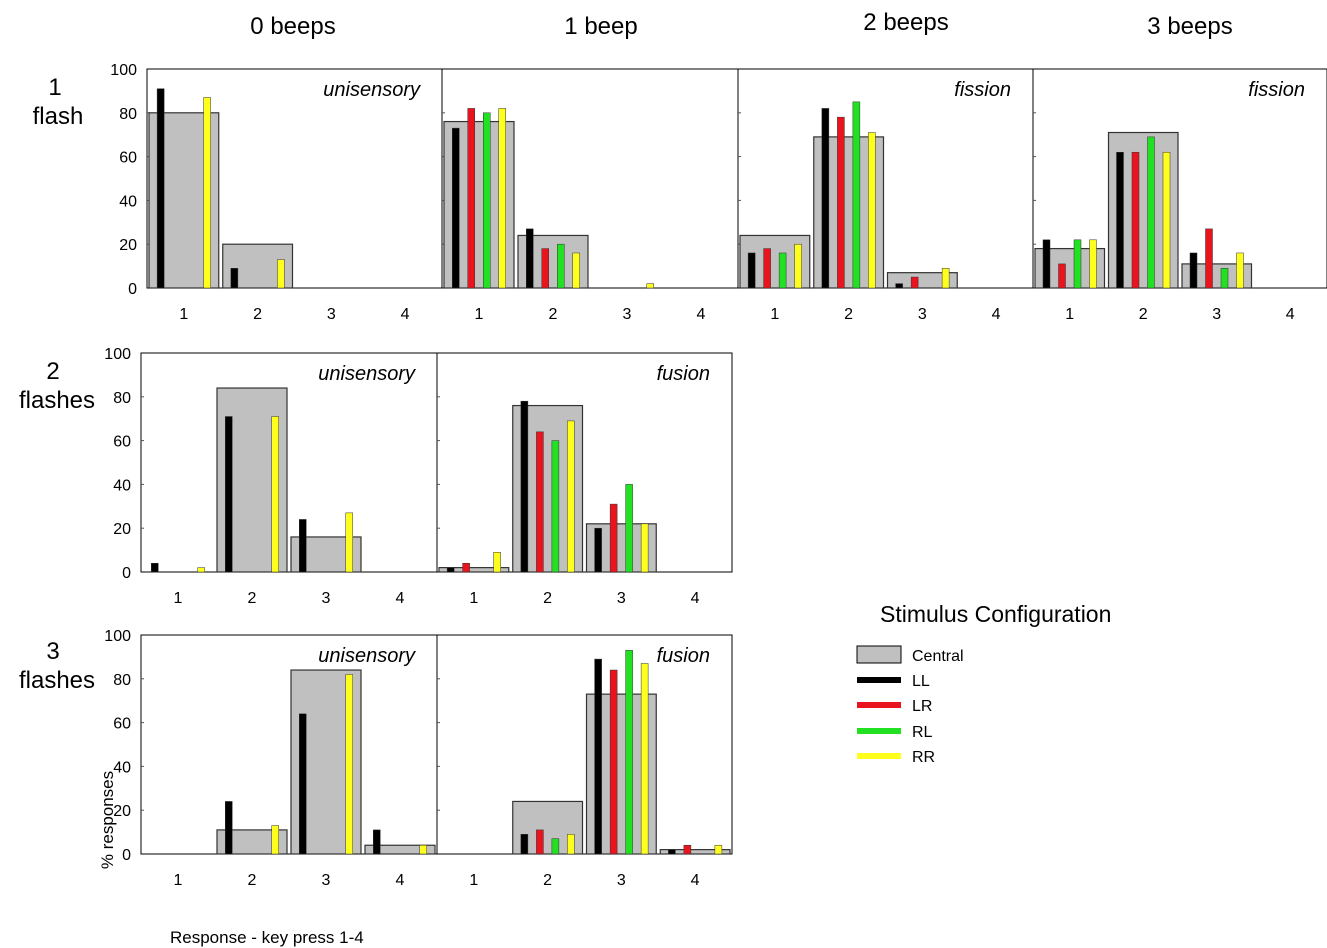  I want to click on panel-frame-f2-b0, so click(289, 462).